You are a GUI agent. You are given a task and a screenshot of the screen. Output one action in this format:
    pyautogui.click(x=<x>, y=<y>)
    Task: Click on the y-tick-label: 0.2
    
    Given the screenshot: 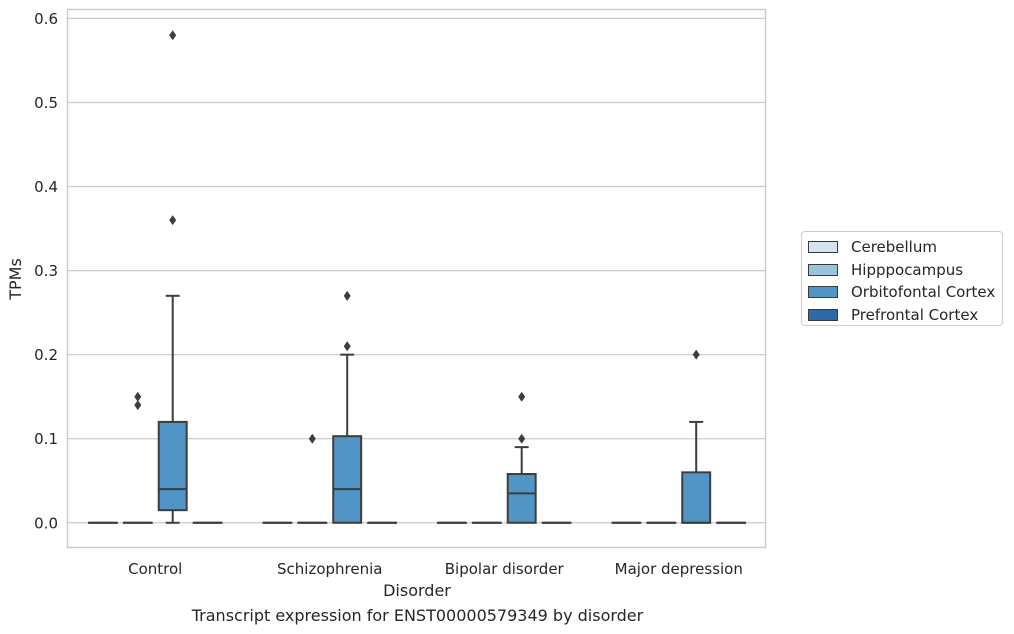 What is the action you would take?
    pyautogui.click(x=46, y=355)
    